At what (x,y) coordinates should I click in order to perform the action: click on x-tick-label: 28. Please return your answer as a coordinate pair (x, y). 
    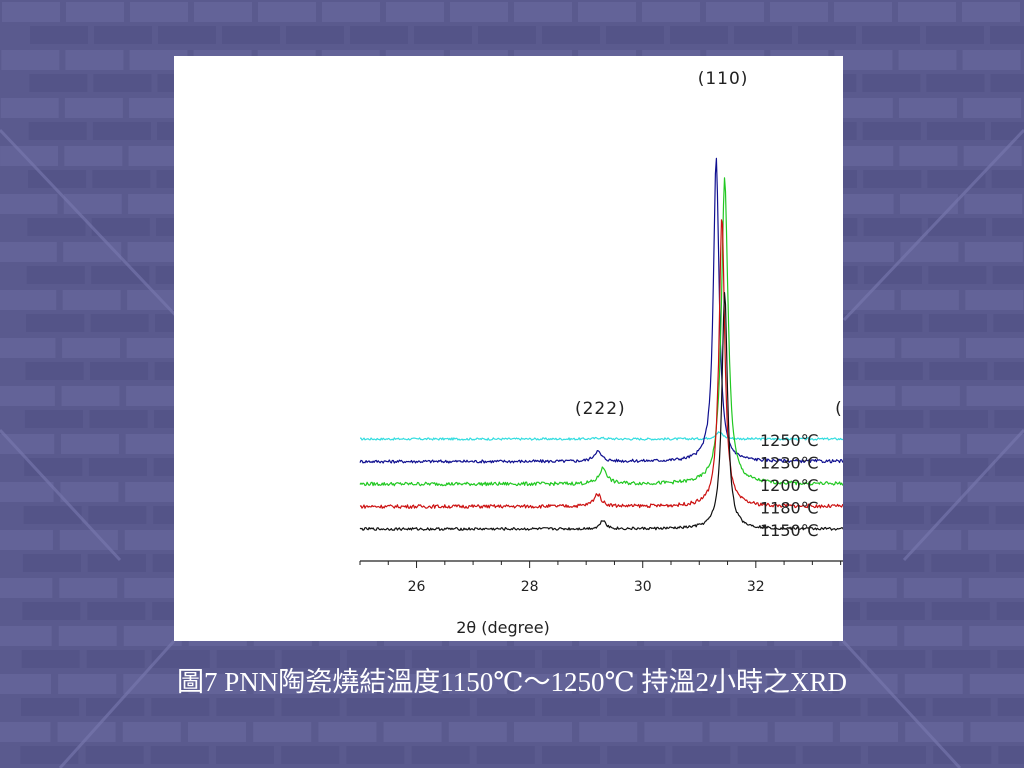
    Looking at the image, I should click on (530, 587).